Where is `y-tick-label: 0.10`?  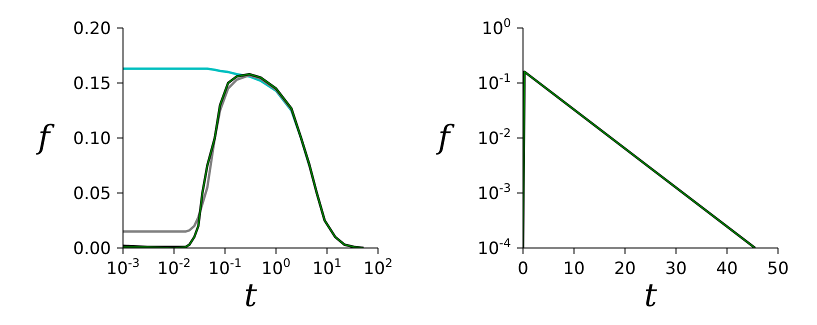
y-tick-label: 0.10 is located at coordinates (92, 139).